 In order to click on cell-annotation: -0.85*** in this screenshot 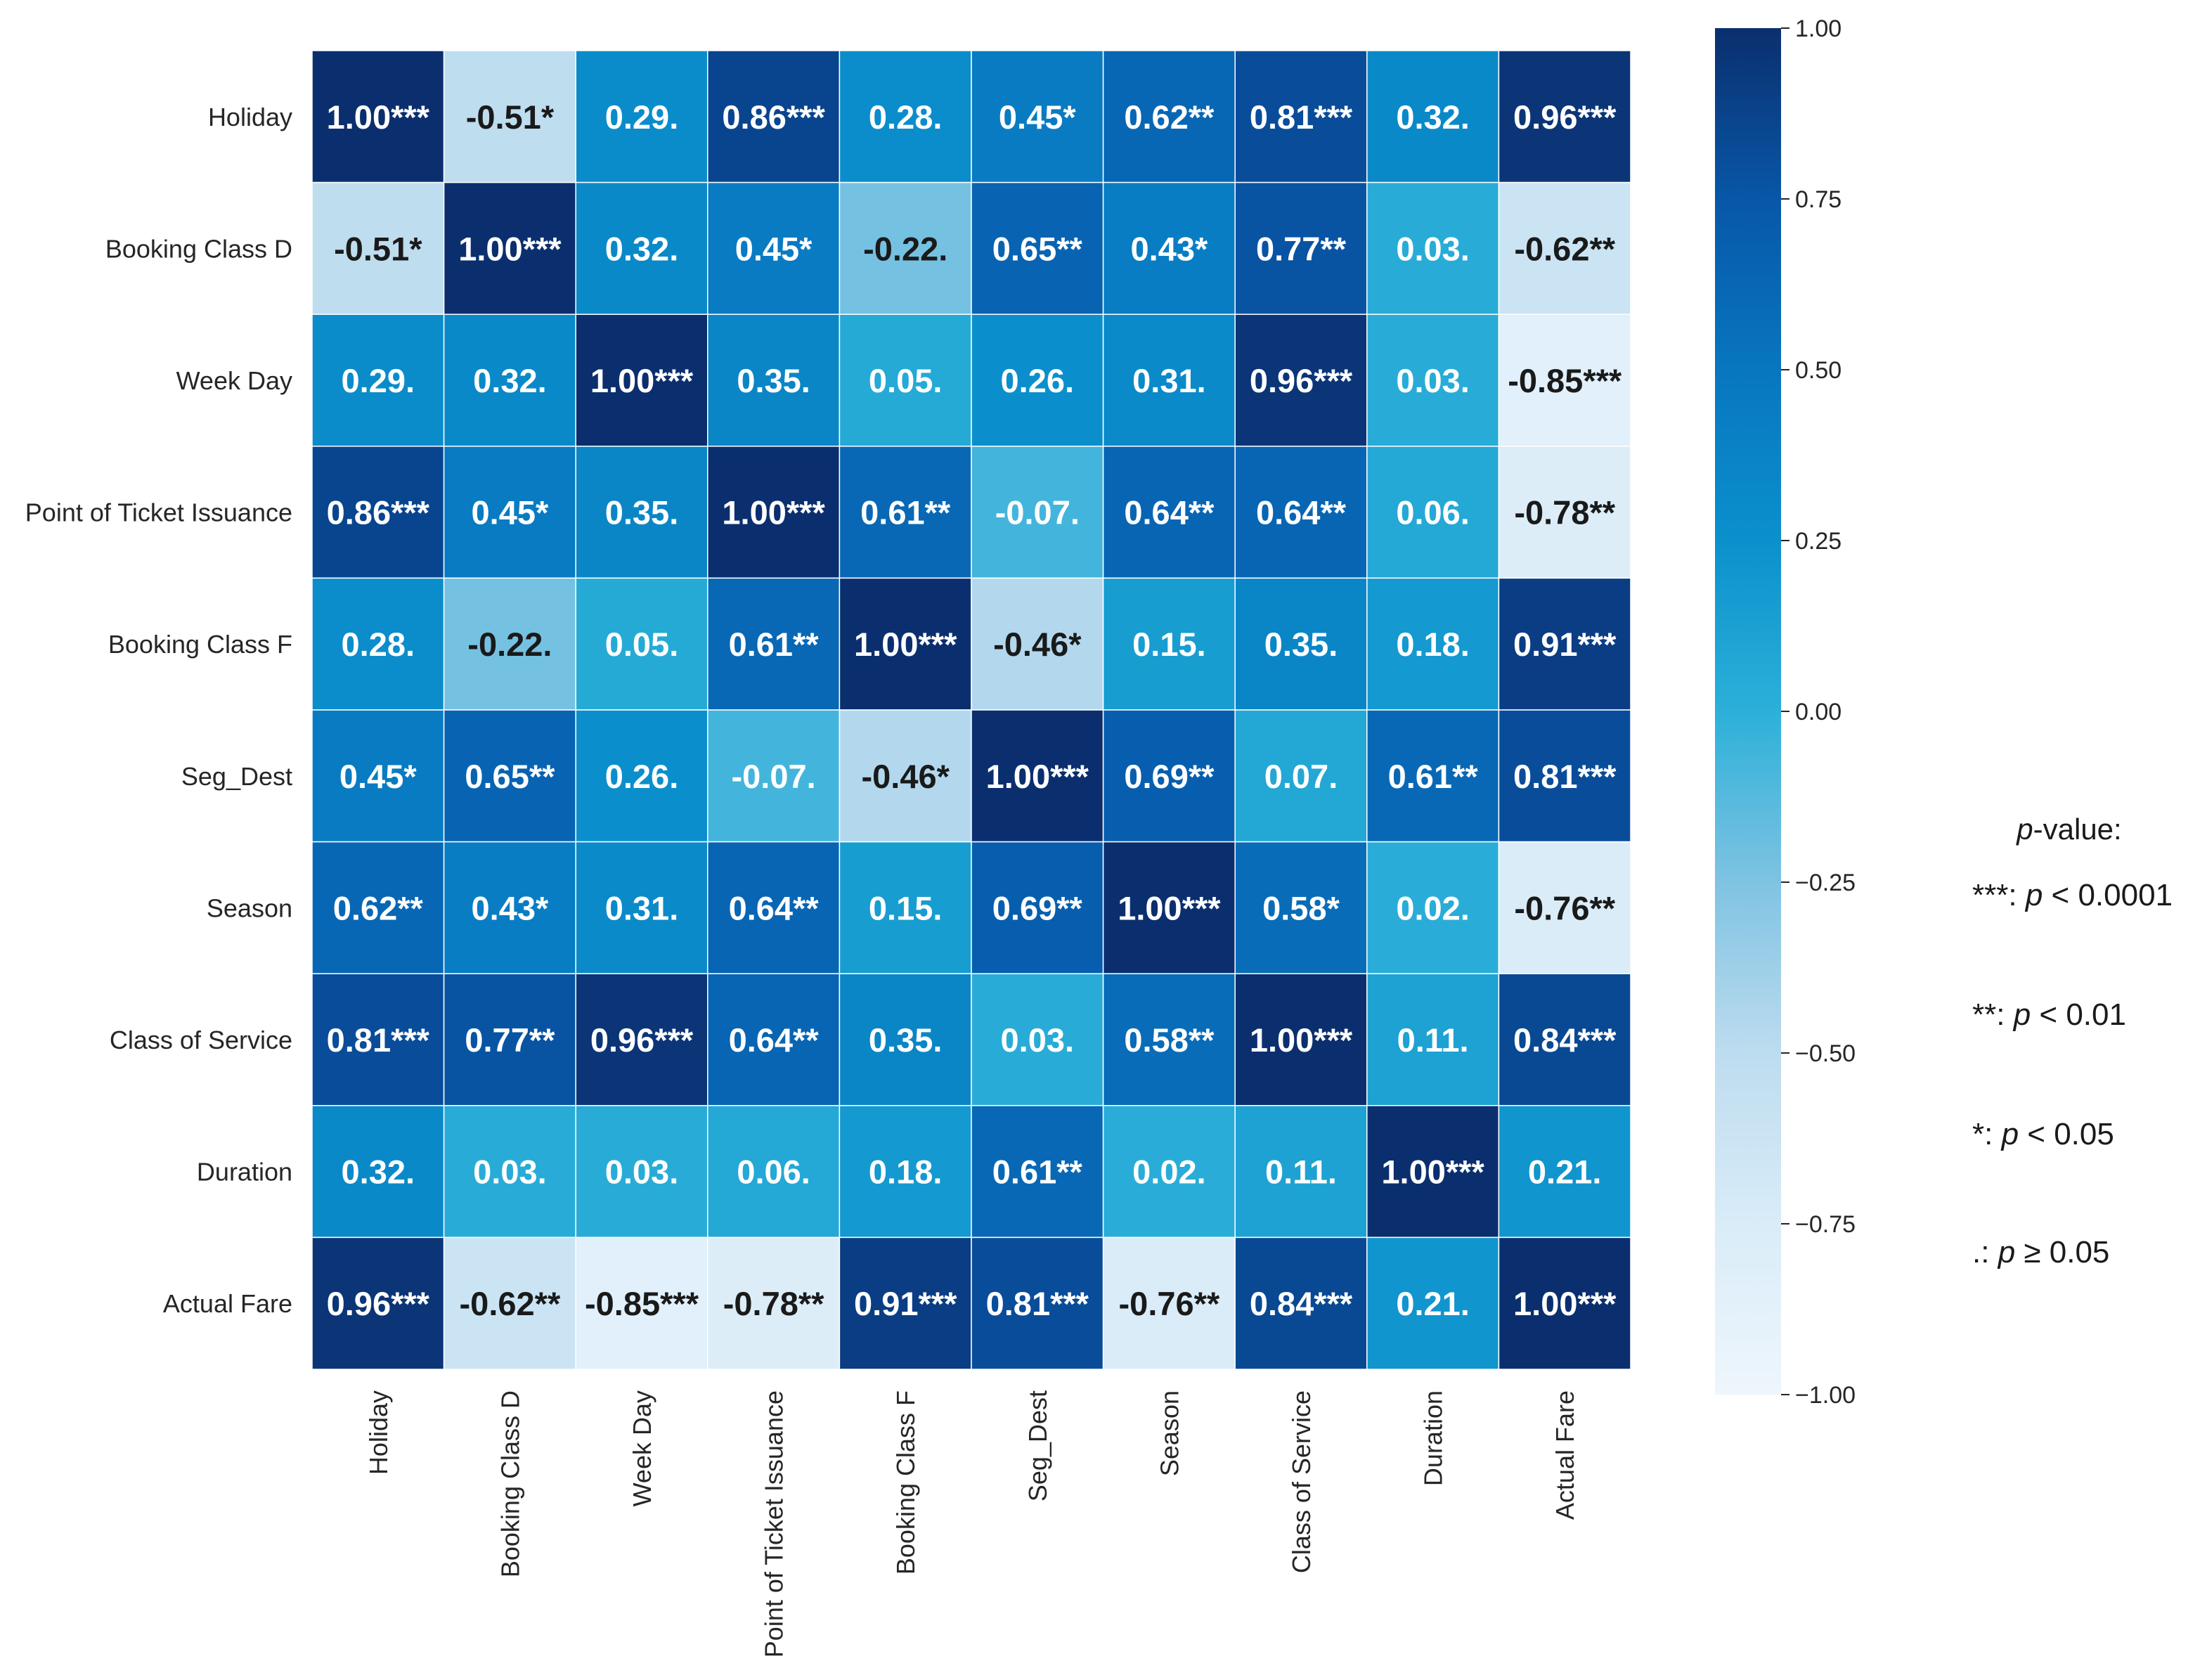, I will do `click(1565, 380)`.